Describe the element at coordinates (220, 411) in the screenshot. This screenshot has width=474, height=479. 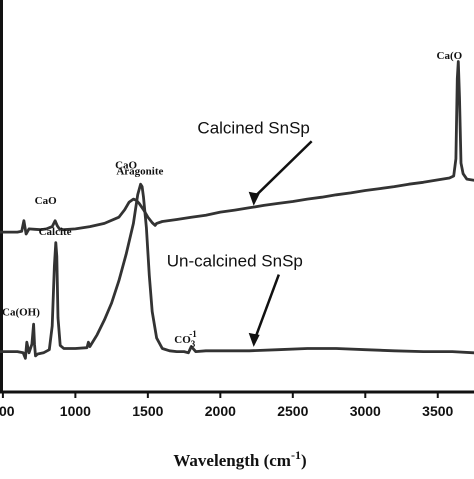
I see `x-tick-label: 2000` at that location.